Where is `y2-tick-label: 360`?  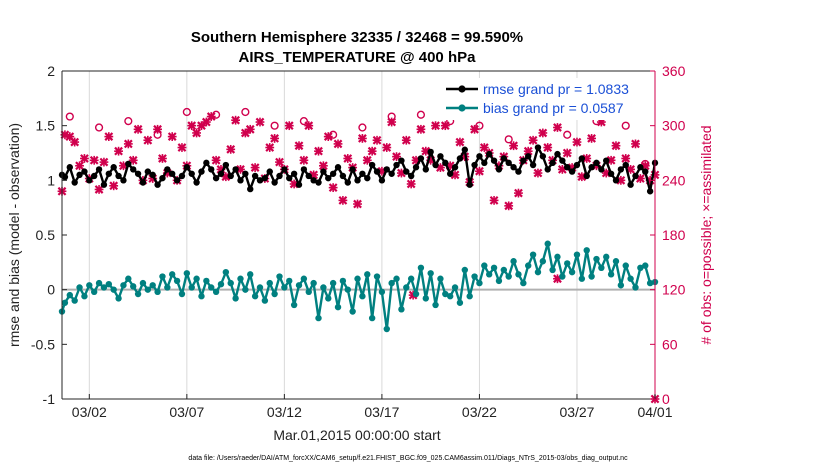 y2-tick-label: 360 is located at coordinates (674, 71).